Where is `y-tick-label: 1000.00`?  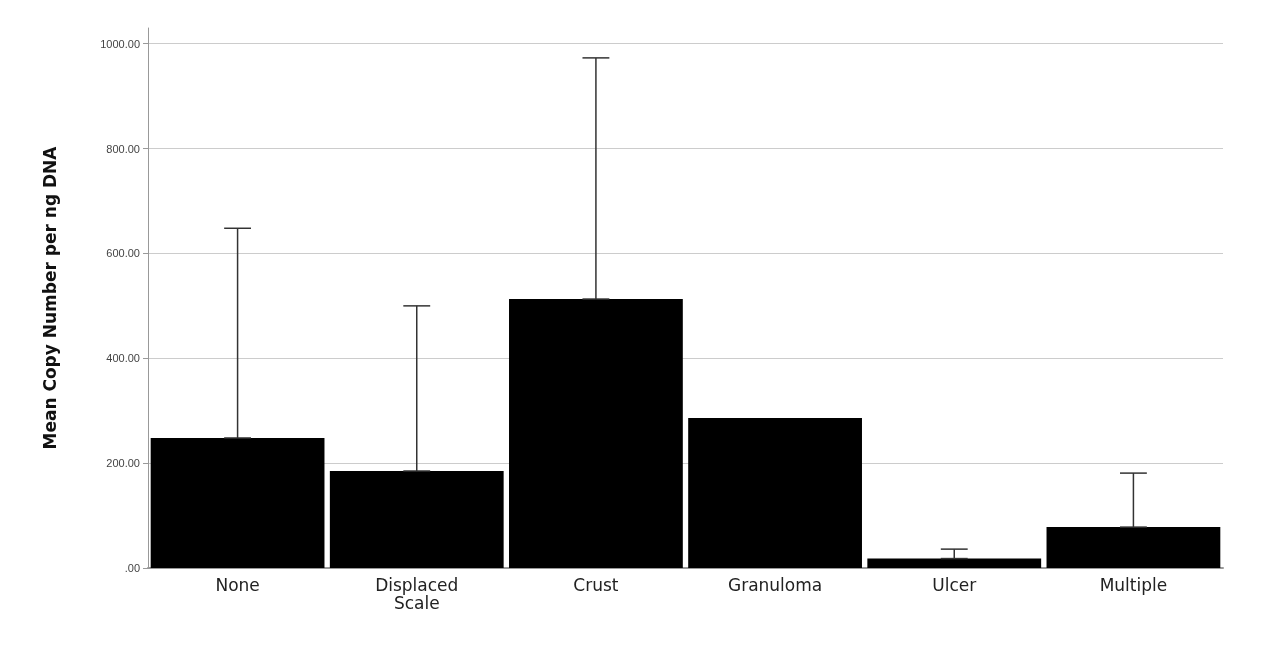
y-tick-label: 1000.00 is located at coordinates (120, 43).